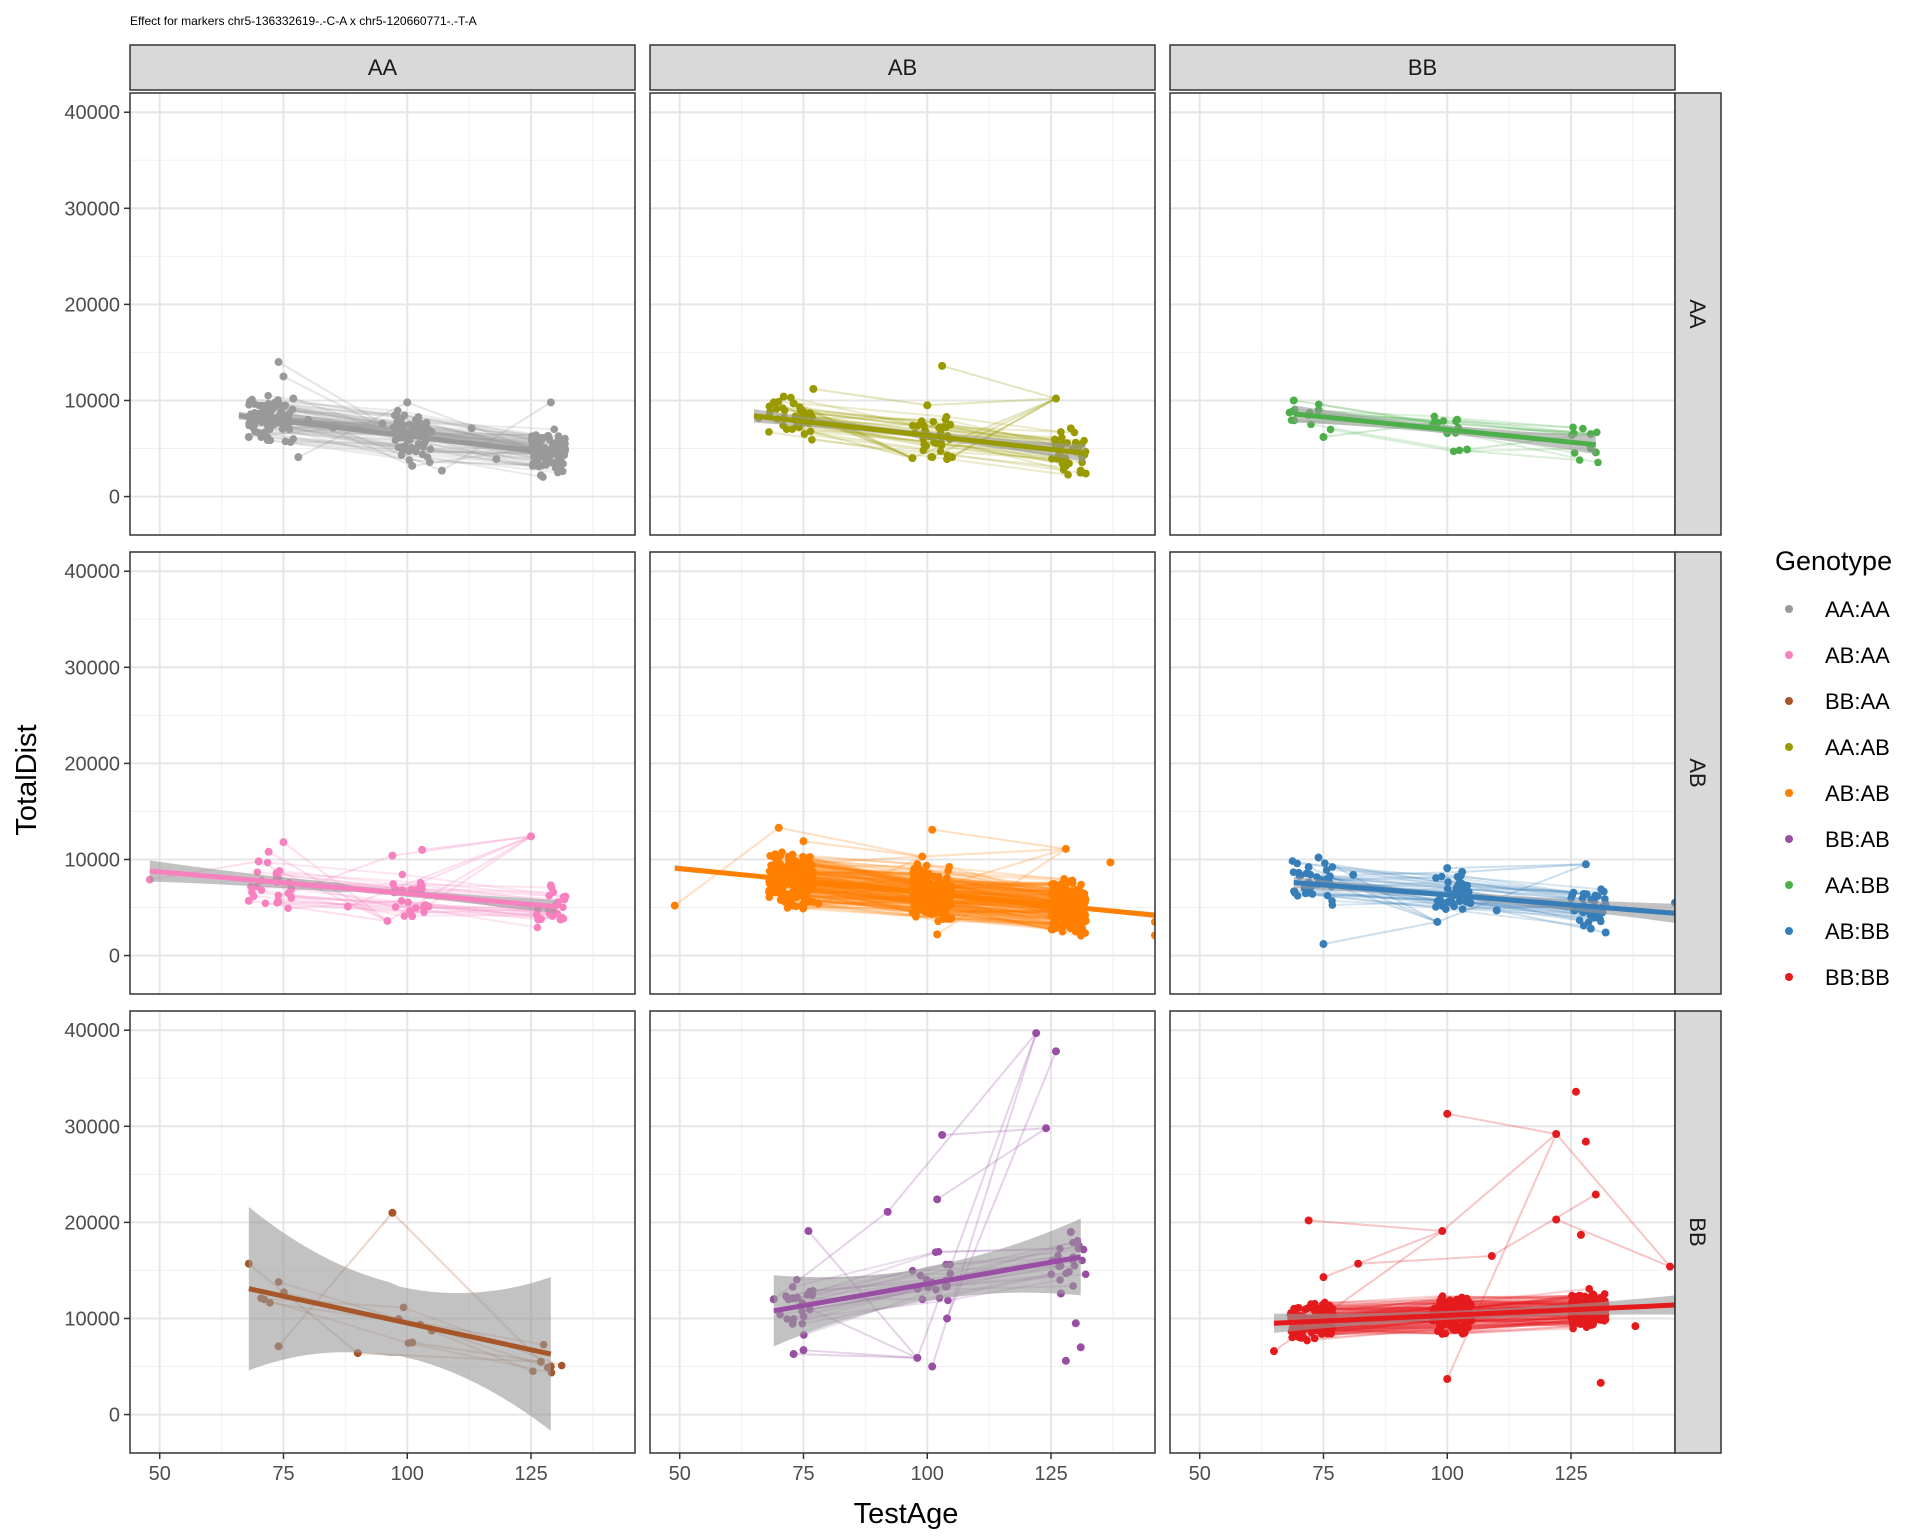 This screenshot has width=1920, height=1536. I want to click on legend-label: BB:BB, so click(1857, 977).